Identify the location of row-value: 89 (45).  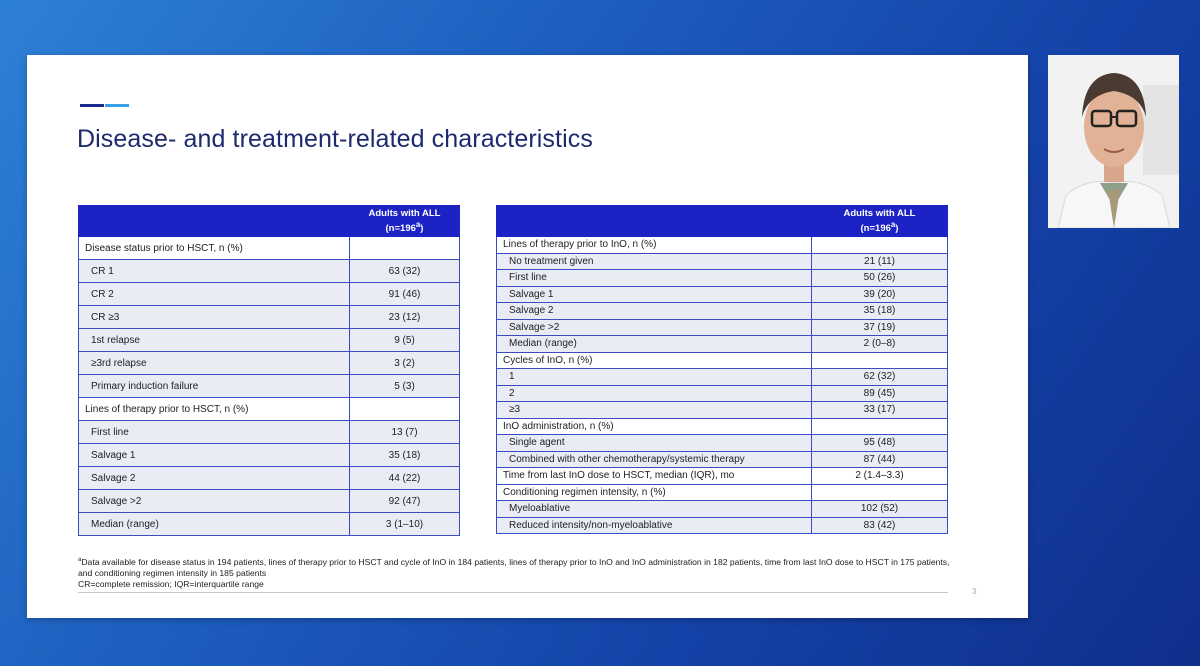
(879, 393).